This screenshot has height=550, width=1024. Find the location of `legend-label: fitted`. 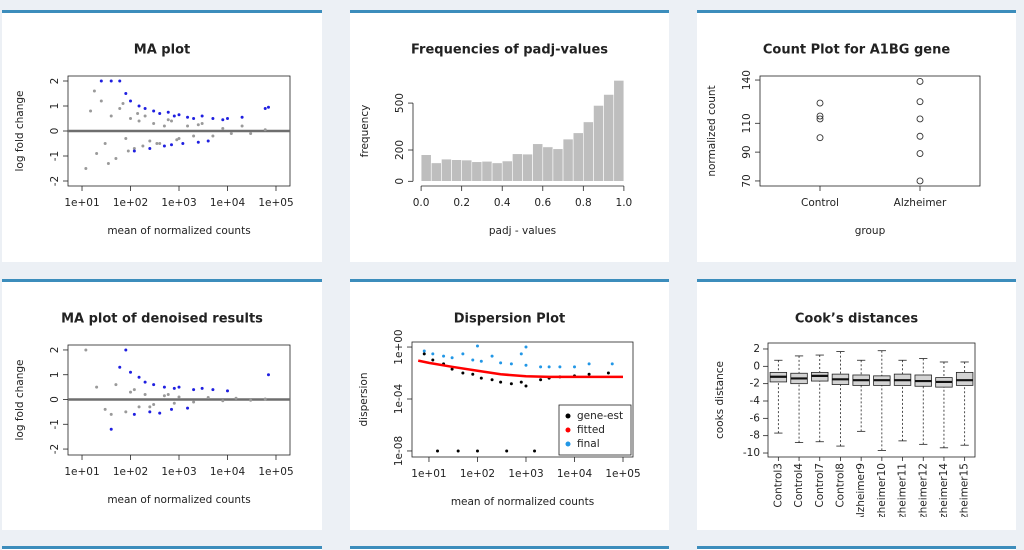

legend-label: fitted is located at coordinates (591, 430).